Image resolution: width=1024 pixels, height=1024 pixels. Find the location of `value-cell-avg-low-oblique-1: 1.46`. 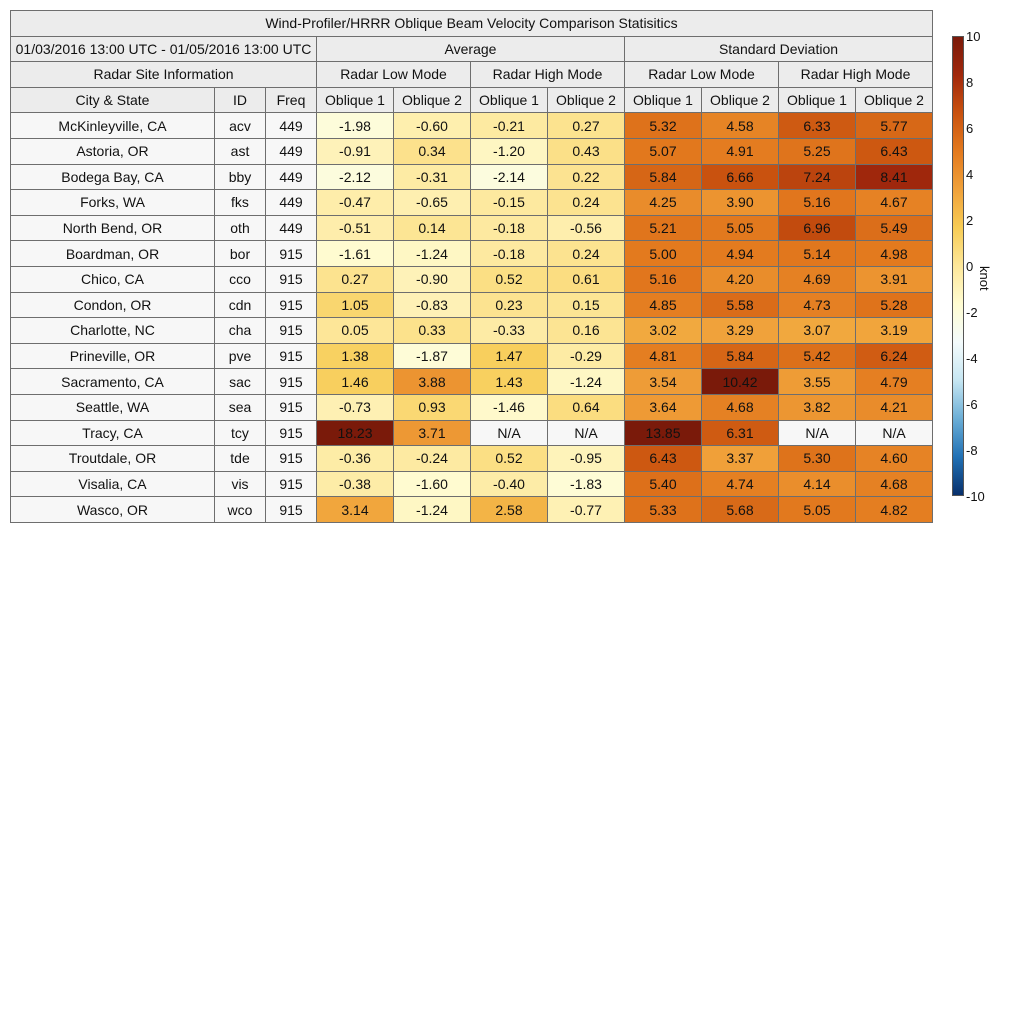

value-cell-avg-low-oblique-1: 1.46 is located at coordinates (355, 381).